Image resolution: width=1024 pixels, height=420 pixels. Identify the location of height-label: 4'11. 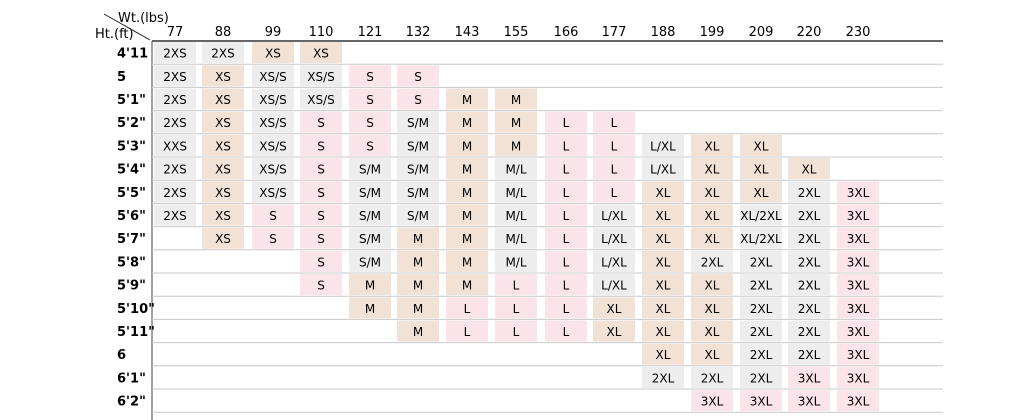
(132, 54).